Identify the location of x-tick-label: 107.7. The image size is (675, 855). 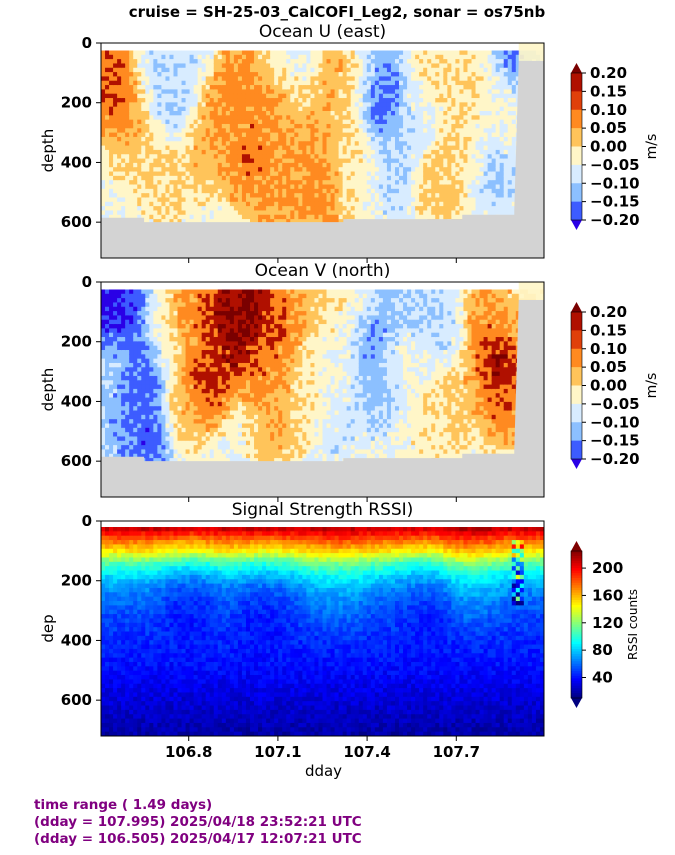
(456, 752).